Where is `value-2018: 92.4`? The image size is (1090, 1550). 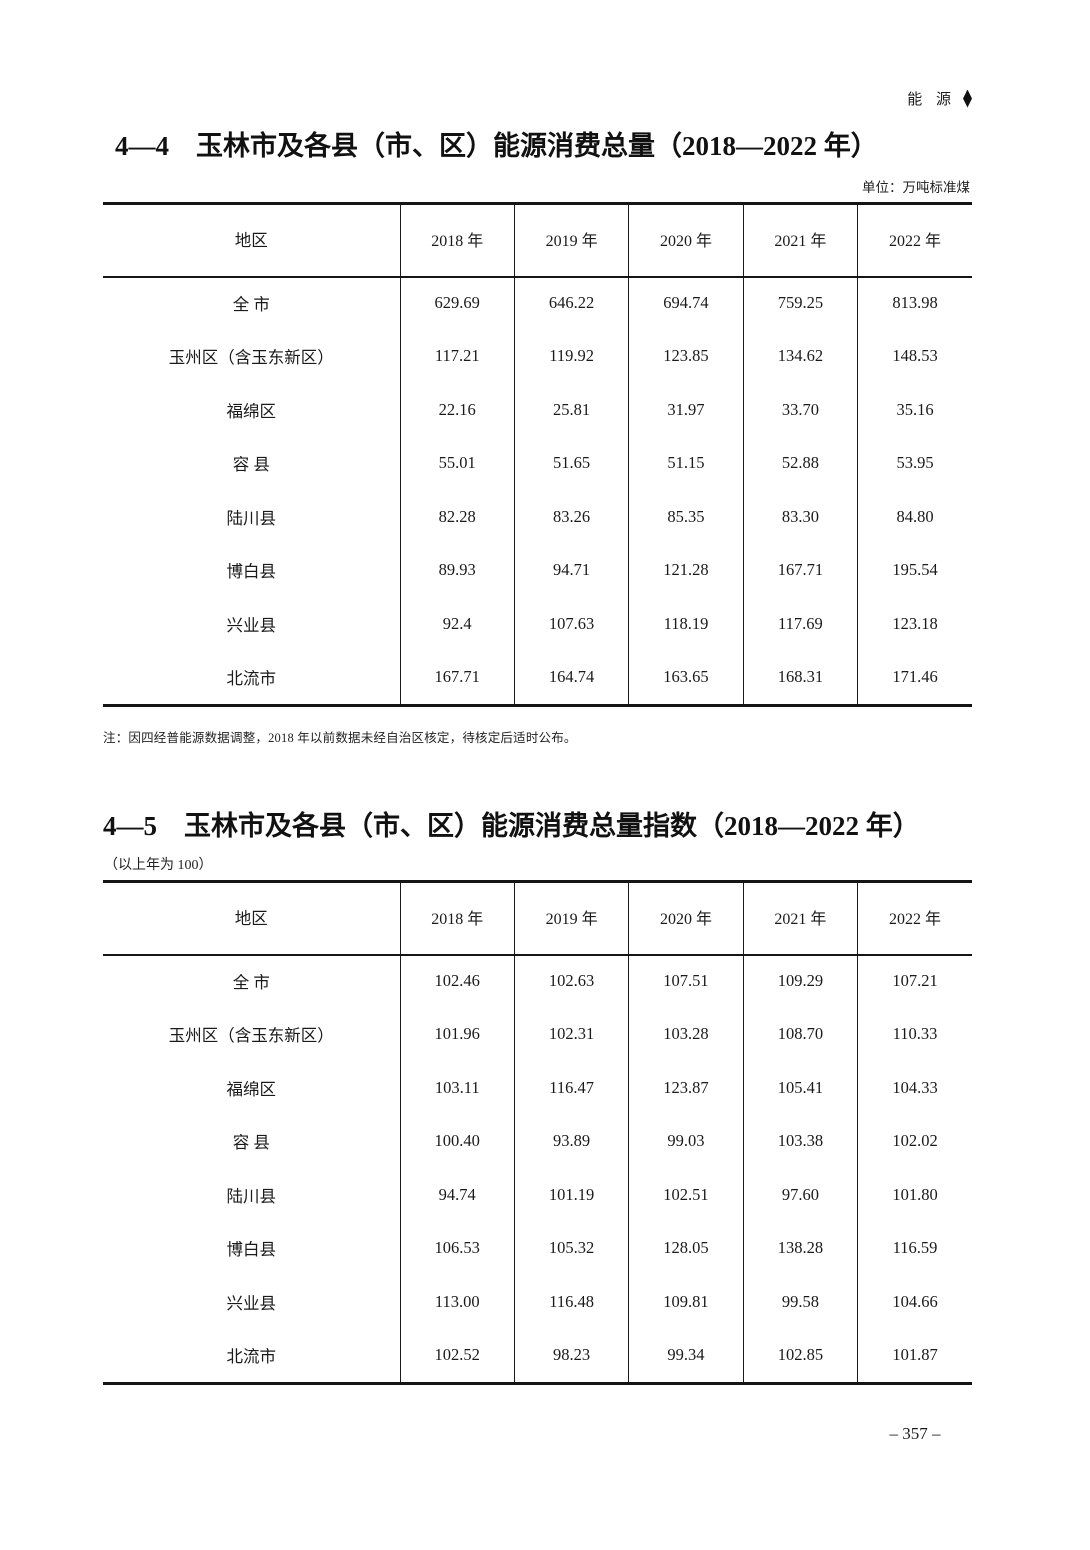 value-2018: 92.4 is located at coordinates (457, 623).